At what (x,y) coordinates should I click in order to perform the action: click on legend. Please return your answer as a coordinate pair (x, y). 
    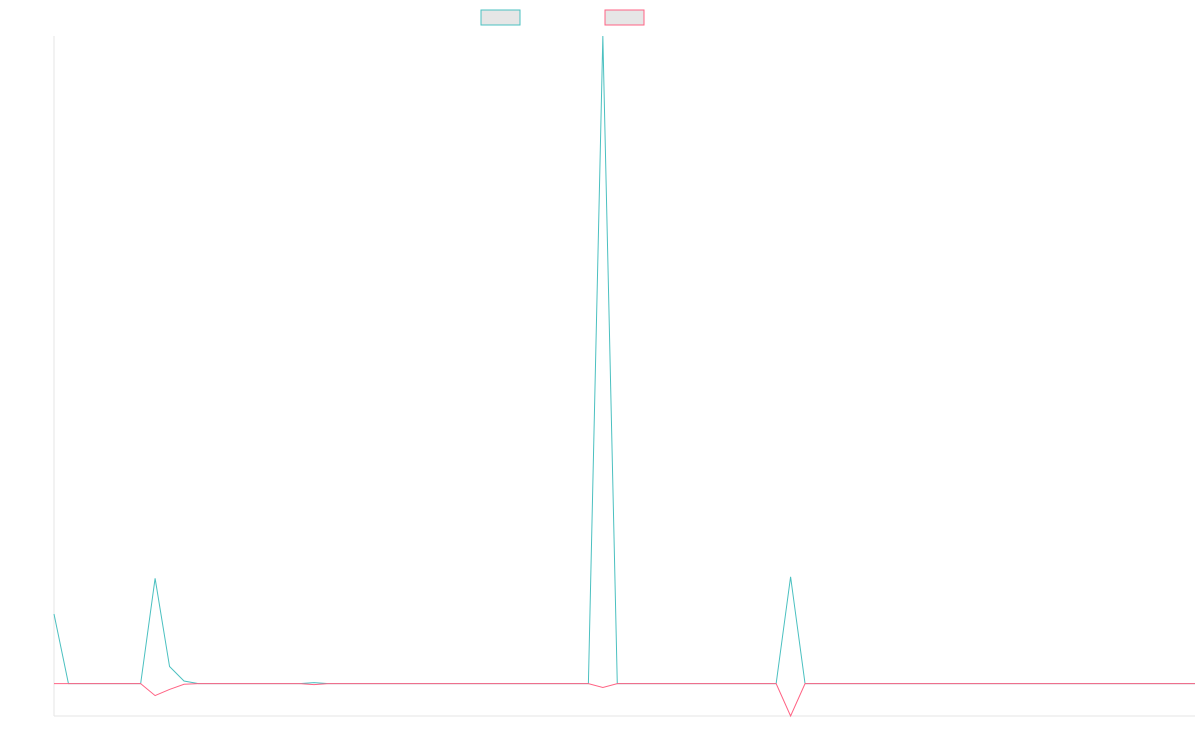
    Looking at the image, I should click on (562, 17).